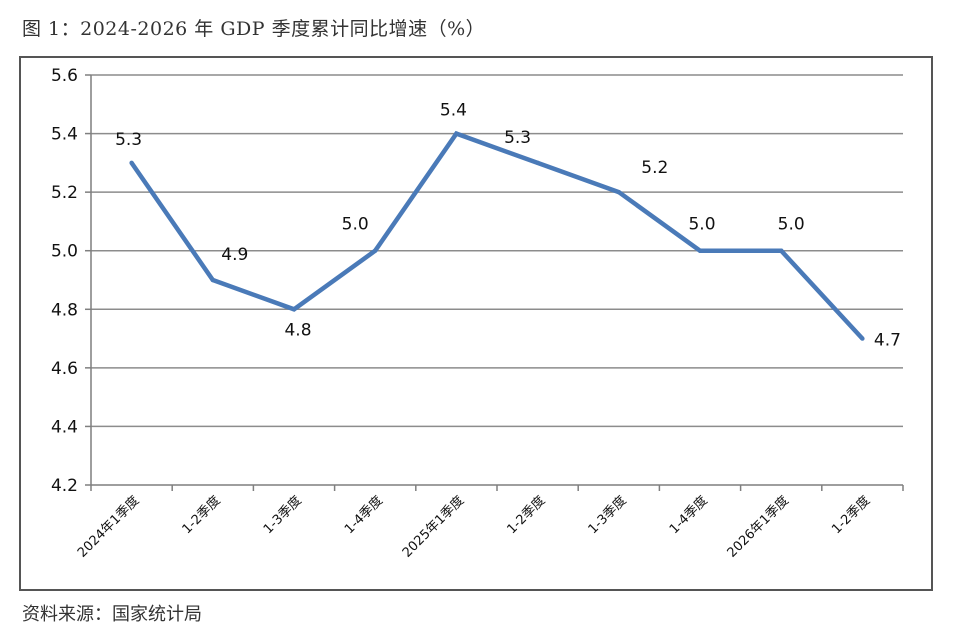 The height and width of the screenshot is (641, 960). I want to click on y-tick-label: 4.6, so click(64, 369).